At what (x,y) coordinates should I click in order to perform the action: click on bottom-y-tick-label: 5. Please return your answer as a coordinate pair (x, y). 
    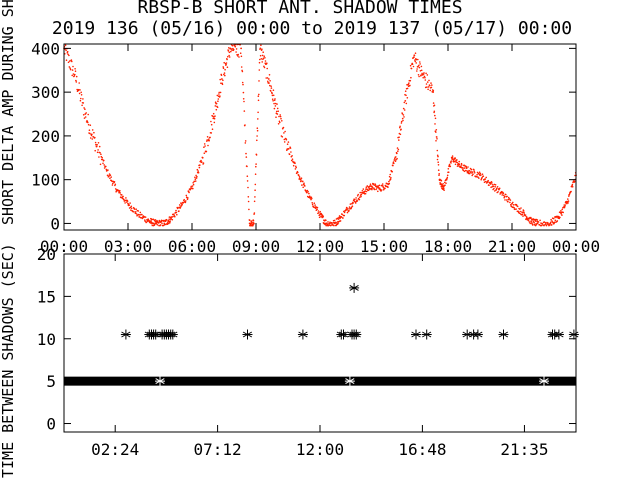
    Looking at the image, I should click on (51, 381).